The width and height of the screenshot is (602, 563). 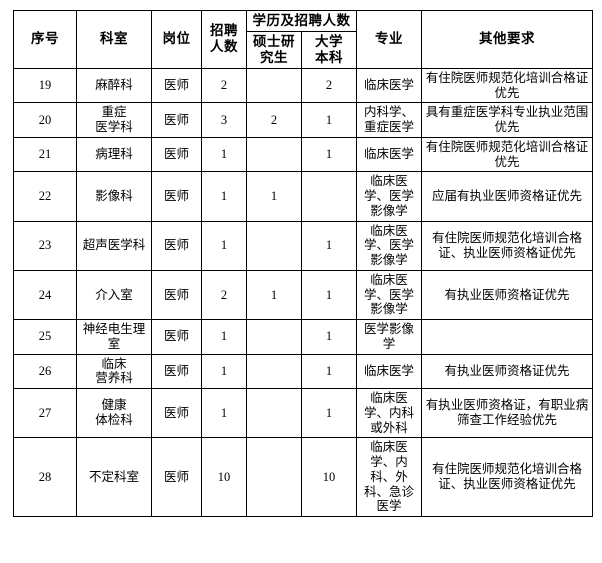 I want to click on cell-department: 不定科室, so click(x=114, y=477).